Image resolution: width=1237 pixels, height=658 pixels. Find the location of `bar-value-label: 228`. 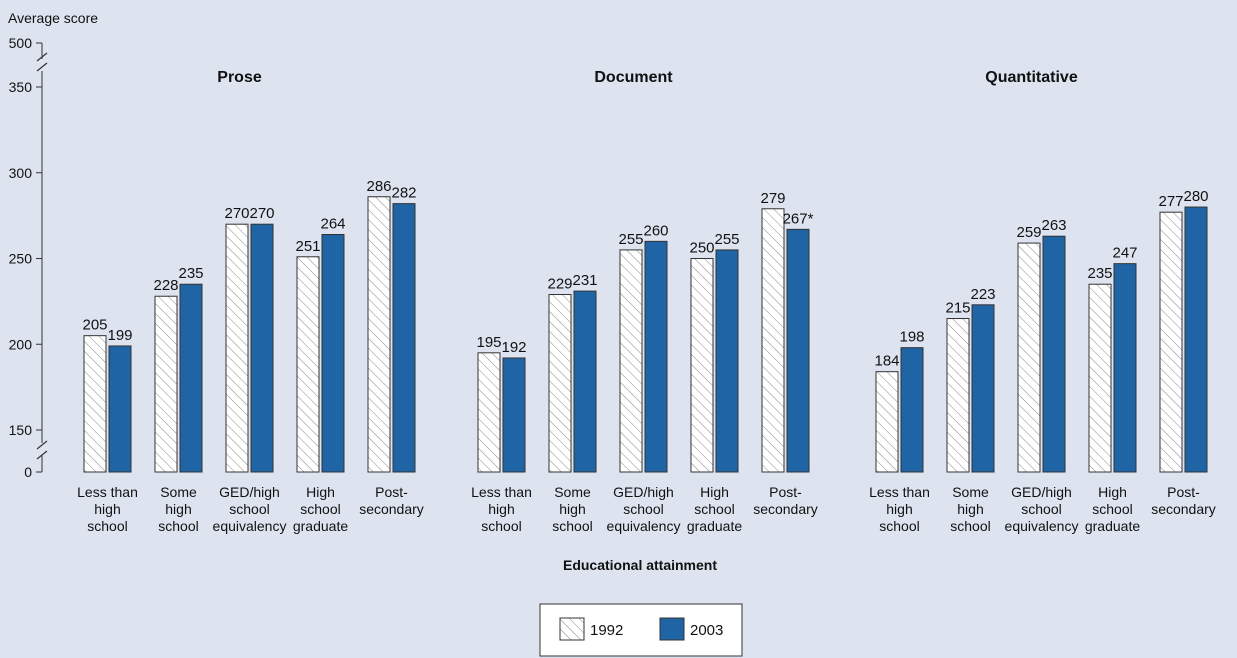

bar-value-label: 228 is located at coordinates (165, 285).